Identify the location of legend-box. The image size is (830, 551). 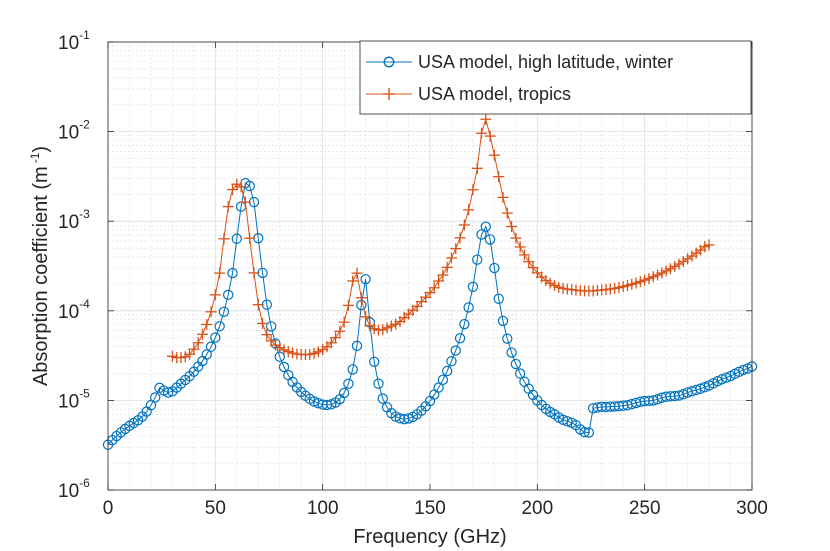
(555, 77).